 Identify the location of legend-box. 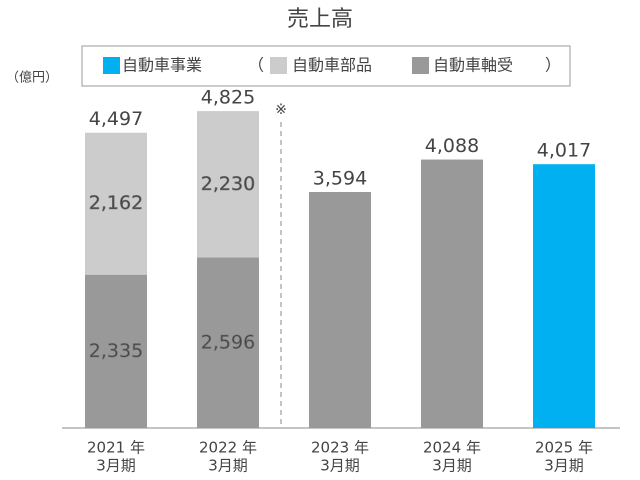
(326, 66).